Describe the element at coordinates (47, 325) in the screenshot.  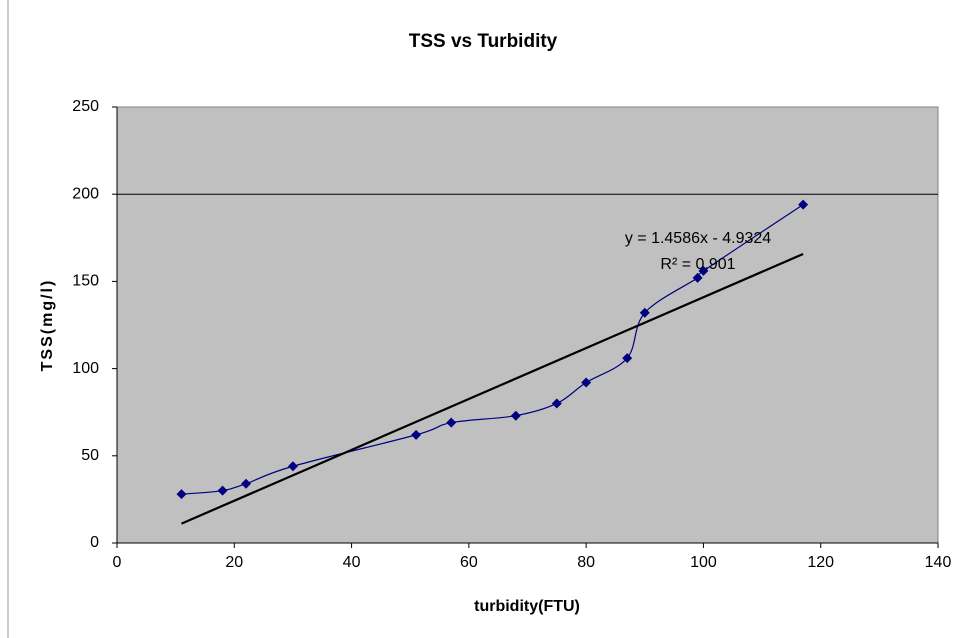
I see `y-axis-title: TSS(mg/l)` at that location.